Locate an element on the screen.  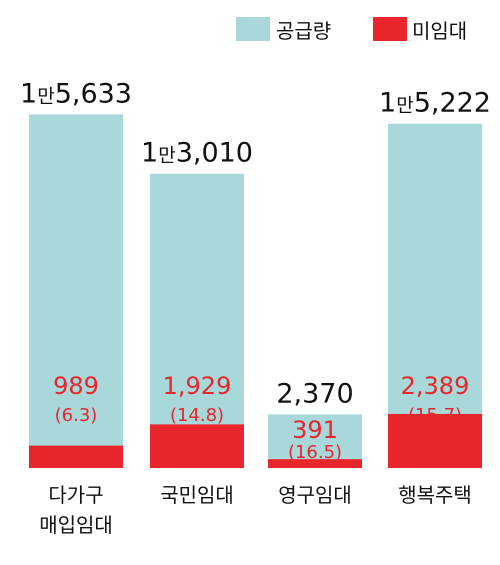
total-label-3: 1만5,222 is located at coordinates (435, 103).